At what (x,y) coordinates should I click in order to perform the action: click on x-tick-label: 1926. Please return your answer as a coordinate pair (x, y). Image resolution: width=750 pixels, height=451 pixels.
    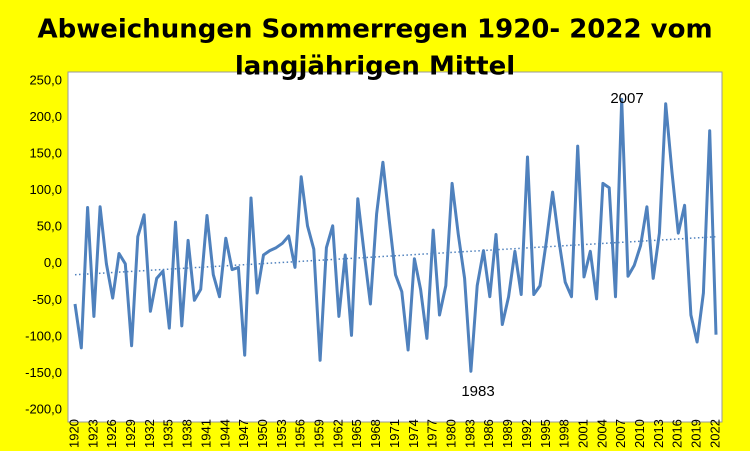
    Looking at the image, I should click on (111, 433).